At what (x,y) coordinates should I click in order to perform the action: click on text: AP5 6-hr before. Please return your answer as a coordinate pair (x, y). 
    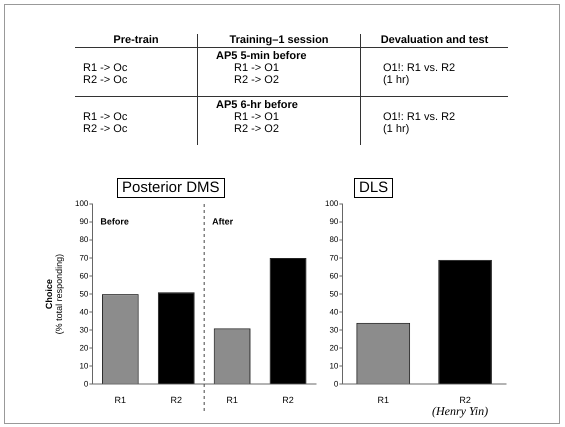
    Looking at the image, I should click on (279, 103).